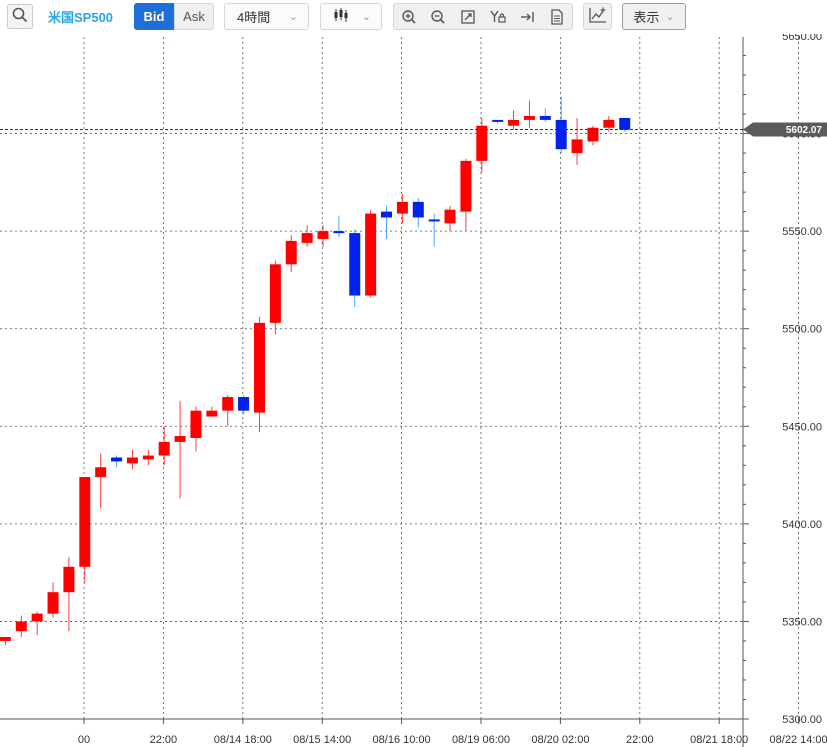  What do you see at coordinates (409, 17) in the screenshot?
I see `zoom-in-icon` at bounding box center [409, 17].